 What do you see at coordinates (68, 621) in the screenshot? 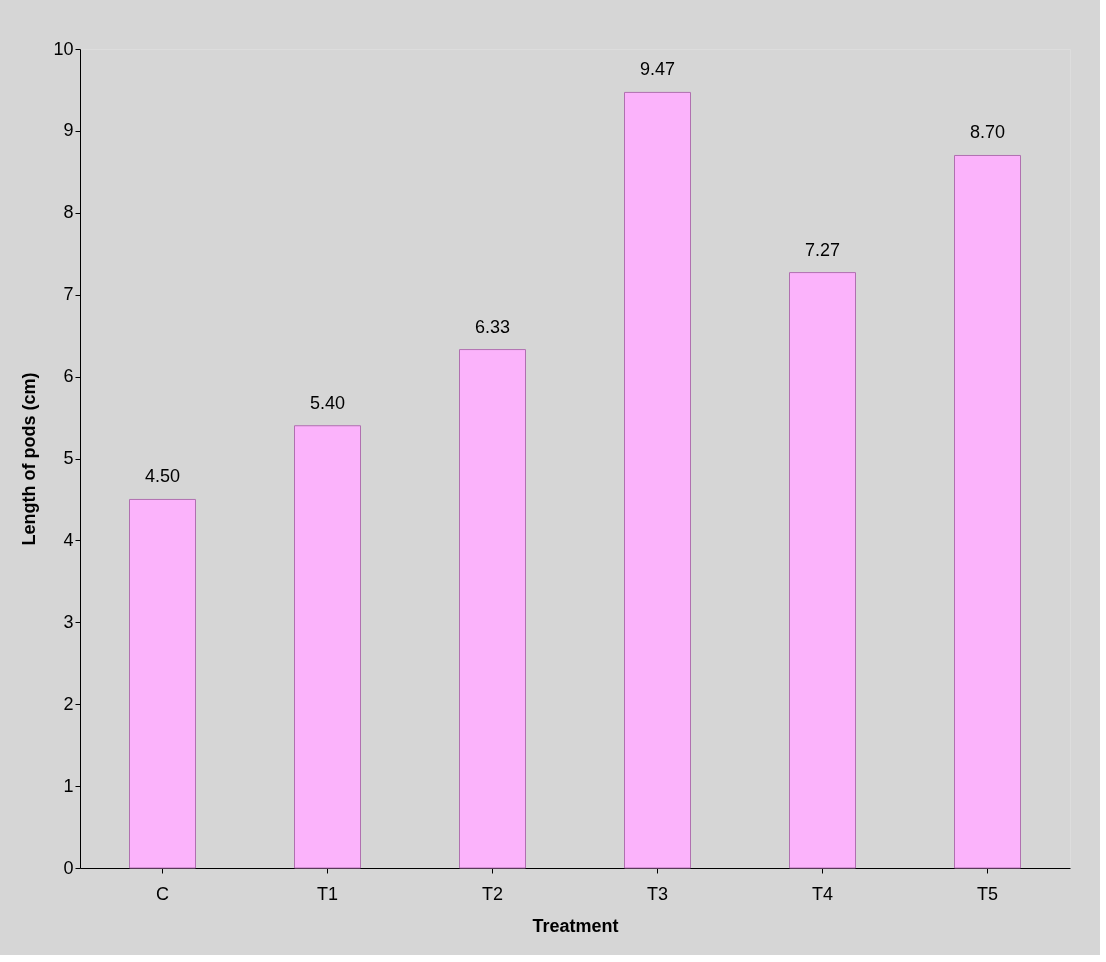
I see `y-tick-label: 3` at bounding box center [68, 621].